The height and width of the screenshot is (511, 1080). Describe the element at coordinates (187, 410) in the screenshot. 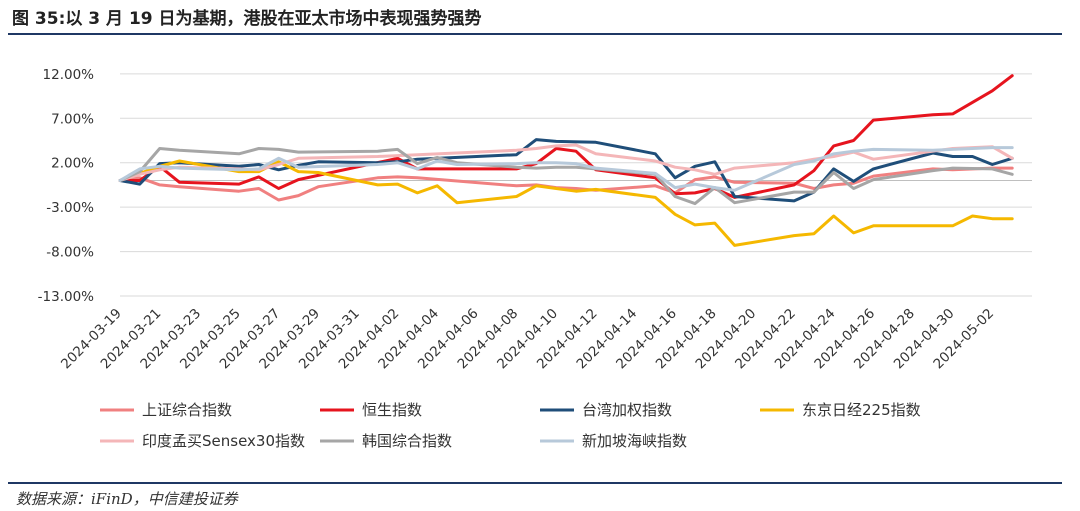

I see `legend-label: 上证综合指数` at that location.